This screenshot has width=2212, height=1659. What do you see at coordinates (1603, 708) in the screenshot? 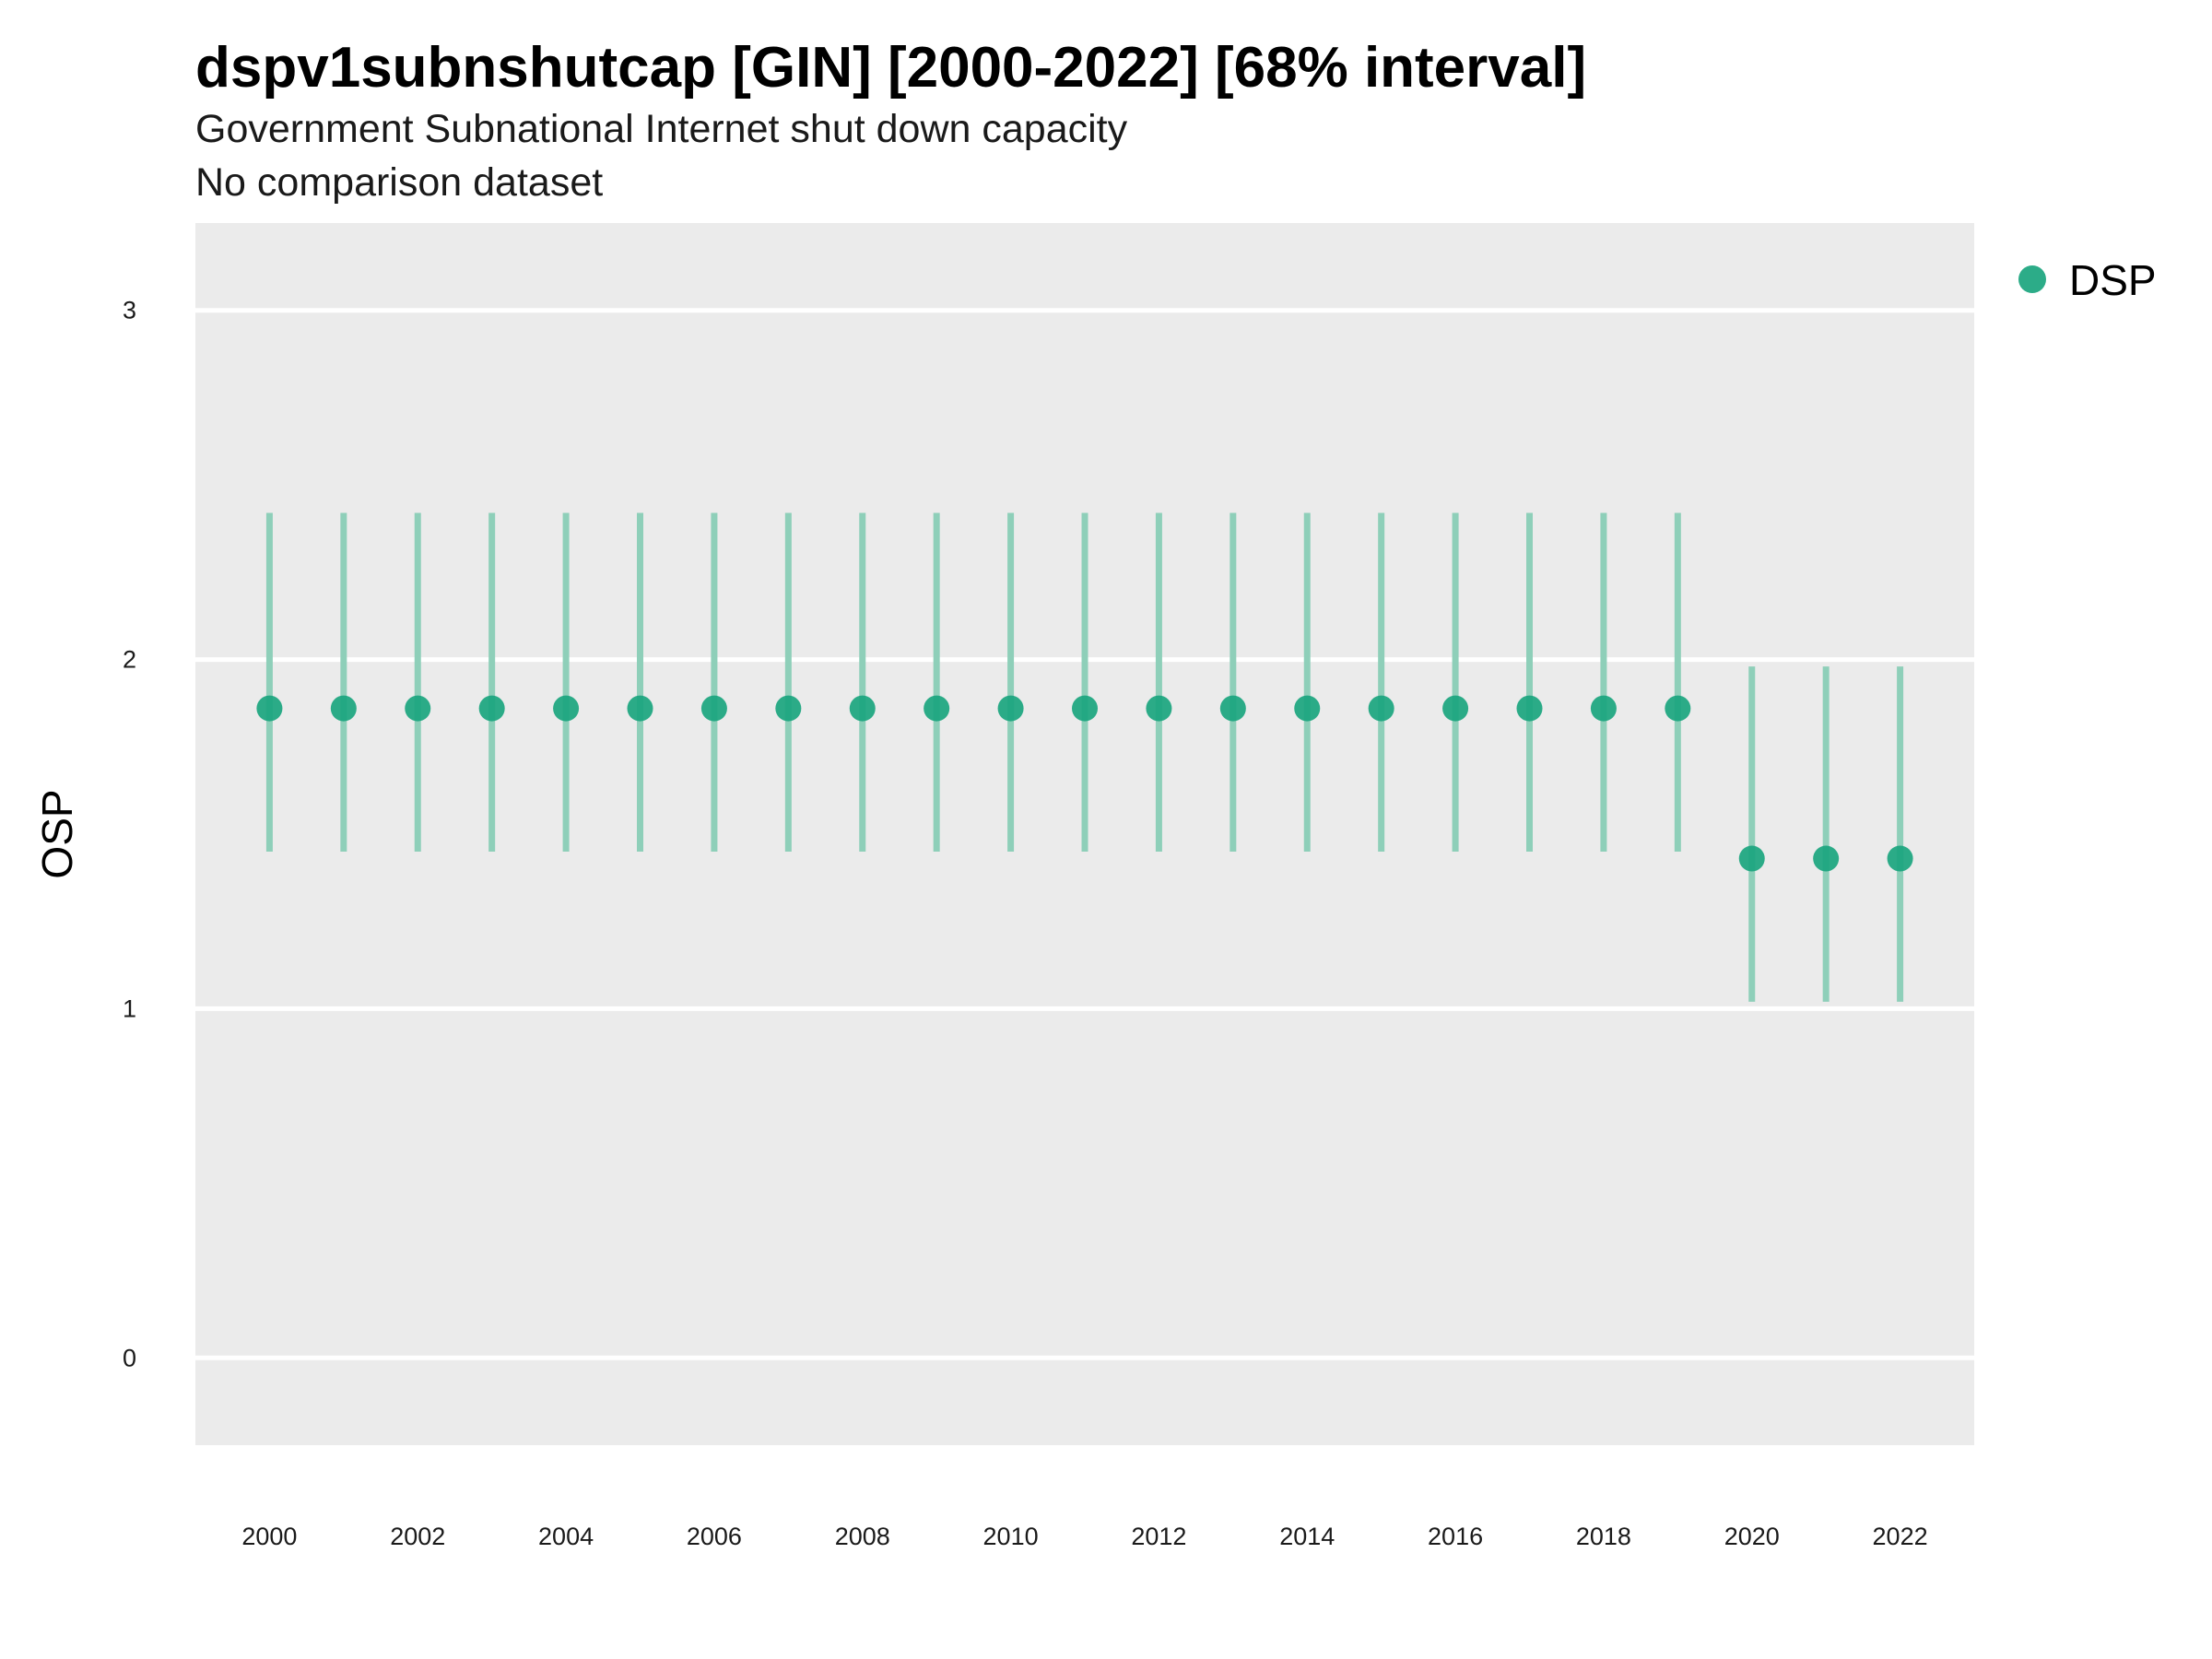
I see `point-2018` at bounding box center [1603, 708].